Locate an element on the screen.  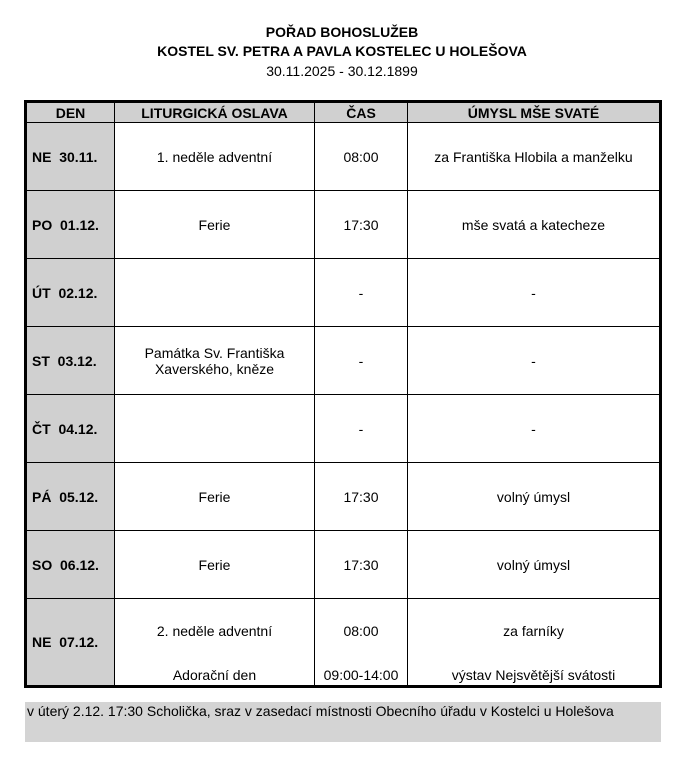
intention-cell: za farníky výstav Nejsvětější svátosti is located at coordinates (534, 642).